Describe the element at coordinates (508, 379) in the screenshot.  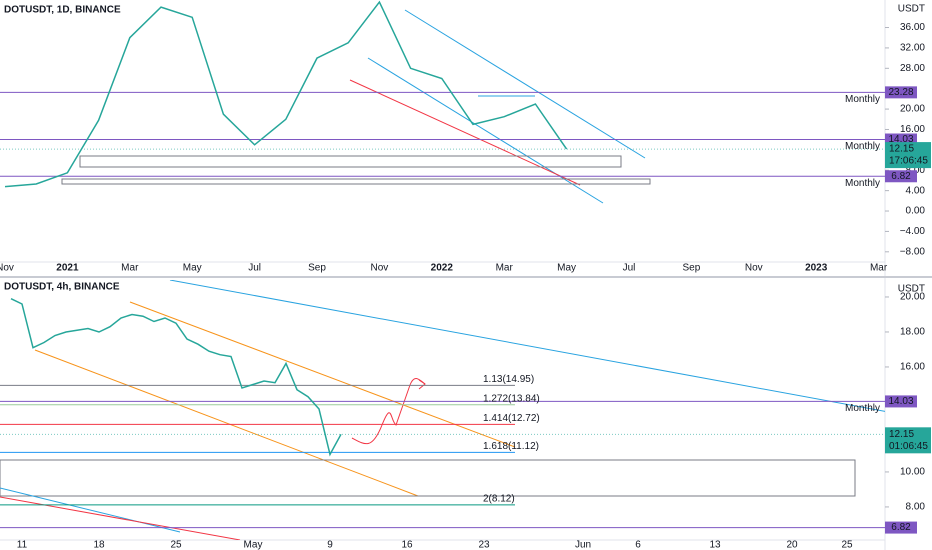
I see `fib-label: 1.13(14.95)` at that location.